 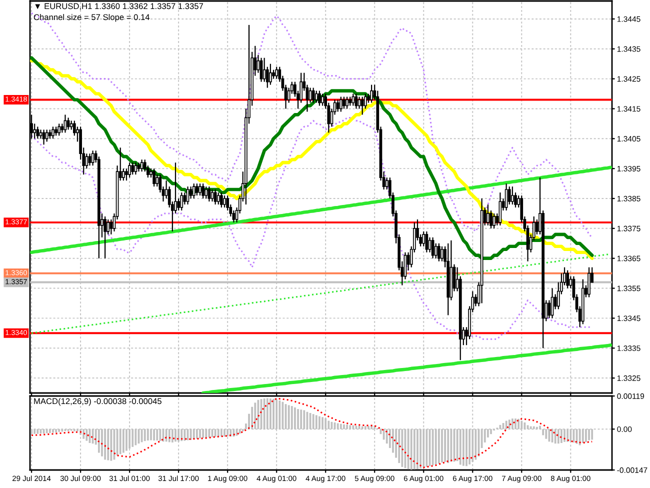 What do you see at coordinates (92, 18) in the screenshot?
I see `text: Channel size = 57 Slope = 0.14` at bounding box center [92, 18].